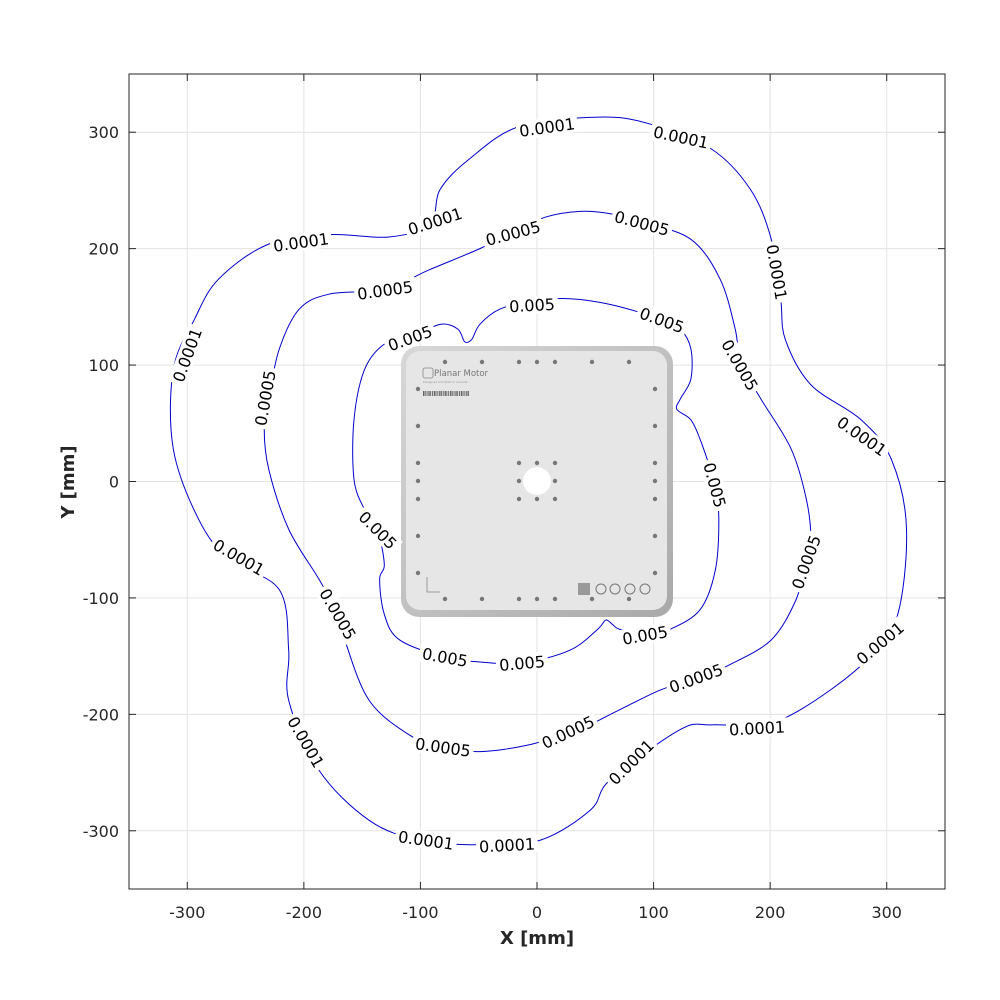 This screenshot has width=1000, height=1000. Describe the element at coordinates (101, 714) in the screenshot. I see `y-tick-label: -200` at that location.